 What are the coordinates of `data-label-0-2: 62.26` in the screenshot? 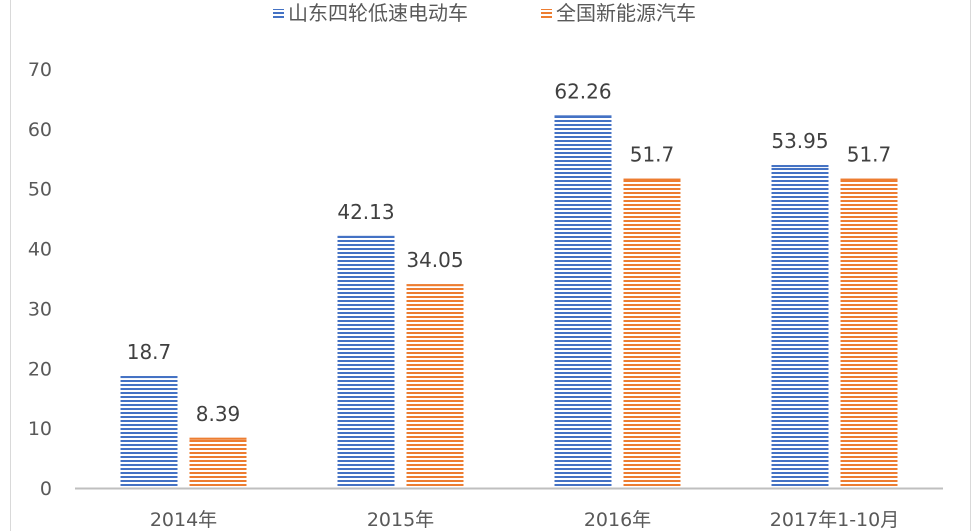 It's located at (582, 91).